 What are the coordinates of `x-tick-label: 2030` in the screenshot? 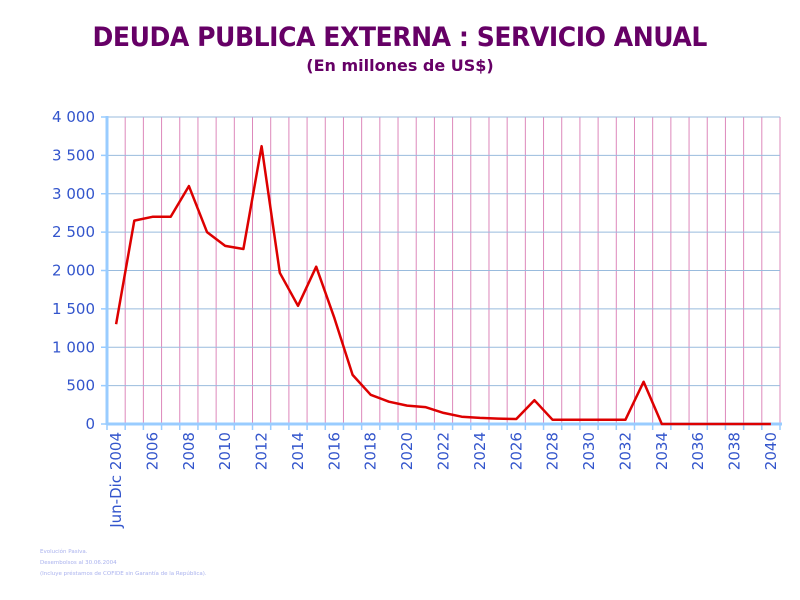 It's located at (589, 451).